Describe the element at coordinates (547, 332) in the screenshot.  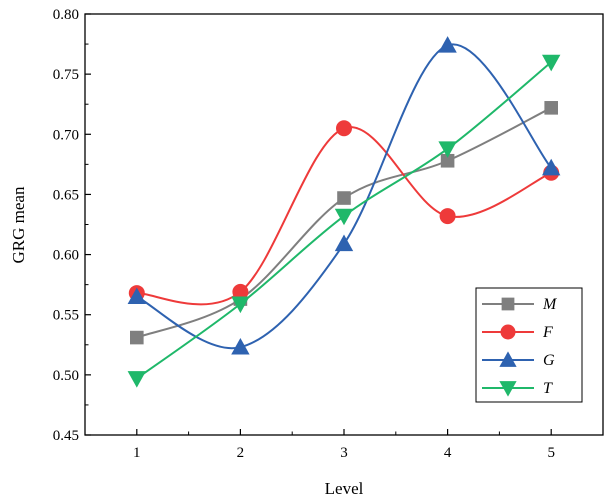
I see `legend-label-F: F` at that location.